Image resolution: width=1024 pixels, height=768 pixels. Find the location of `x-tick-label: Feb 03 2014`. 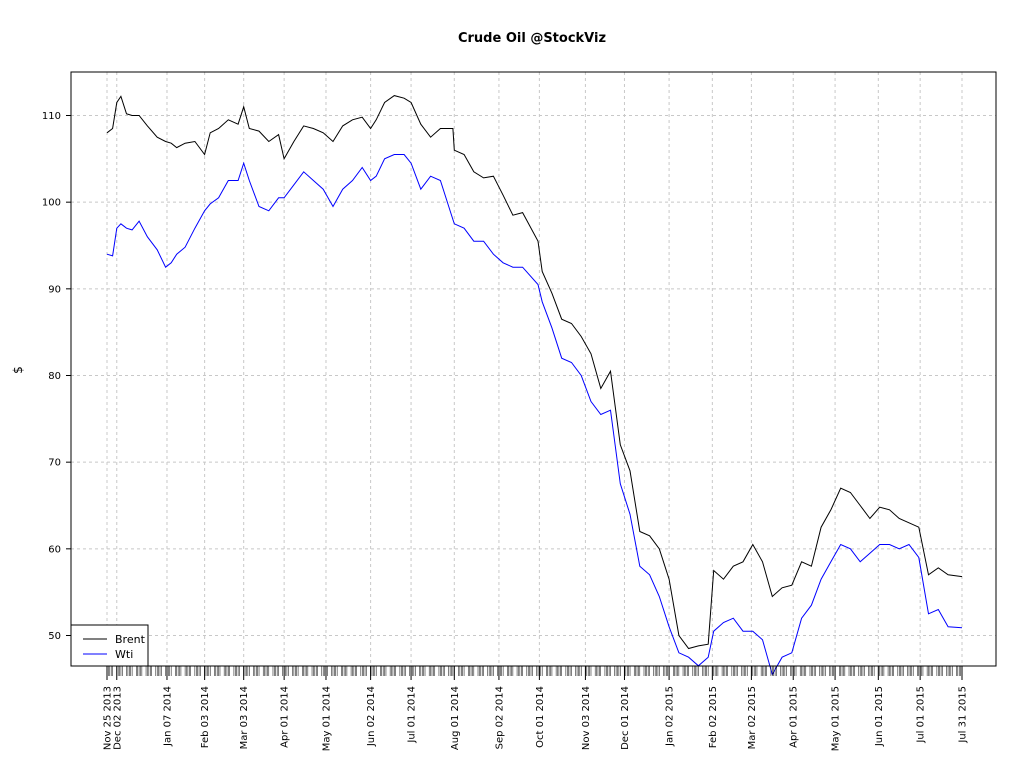

x-tick-label: Feb 03 2014 is located at coordinates (205, 717).